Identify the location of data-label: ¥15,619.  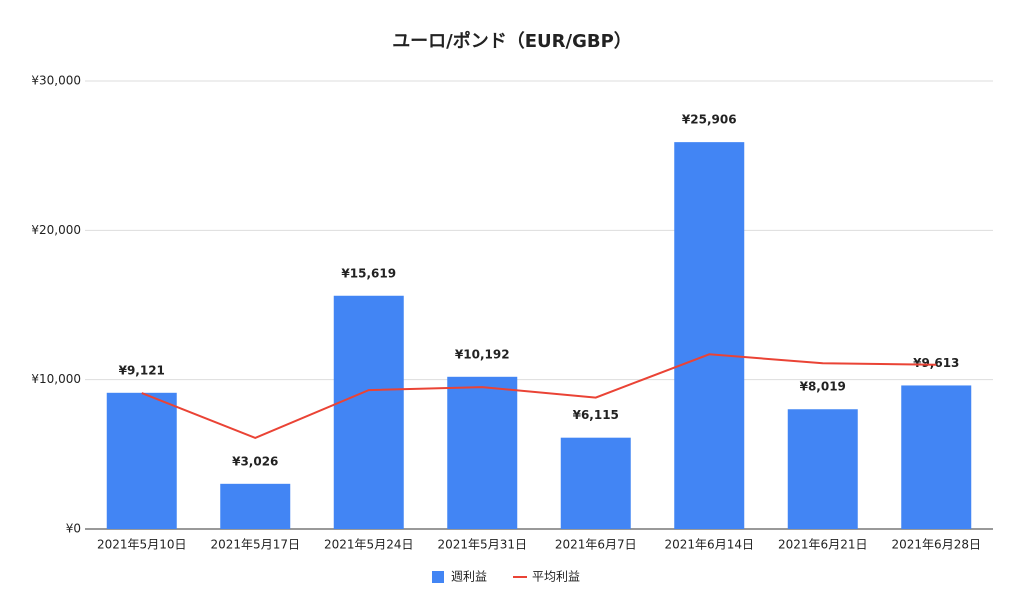
(368, 273).